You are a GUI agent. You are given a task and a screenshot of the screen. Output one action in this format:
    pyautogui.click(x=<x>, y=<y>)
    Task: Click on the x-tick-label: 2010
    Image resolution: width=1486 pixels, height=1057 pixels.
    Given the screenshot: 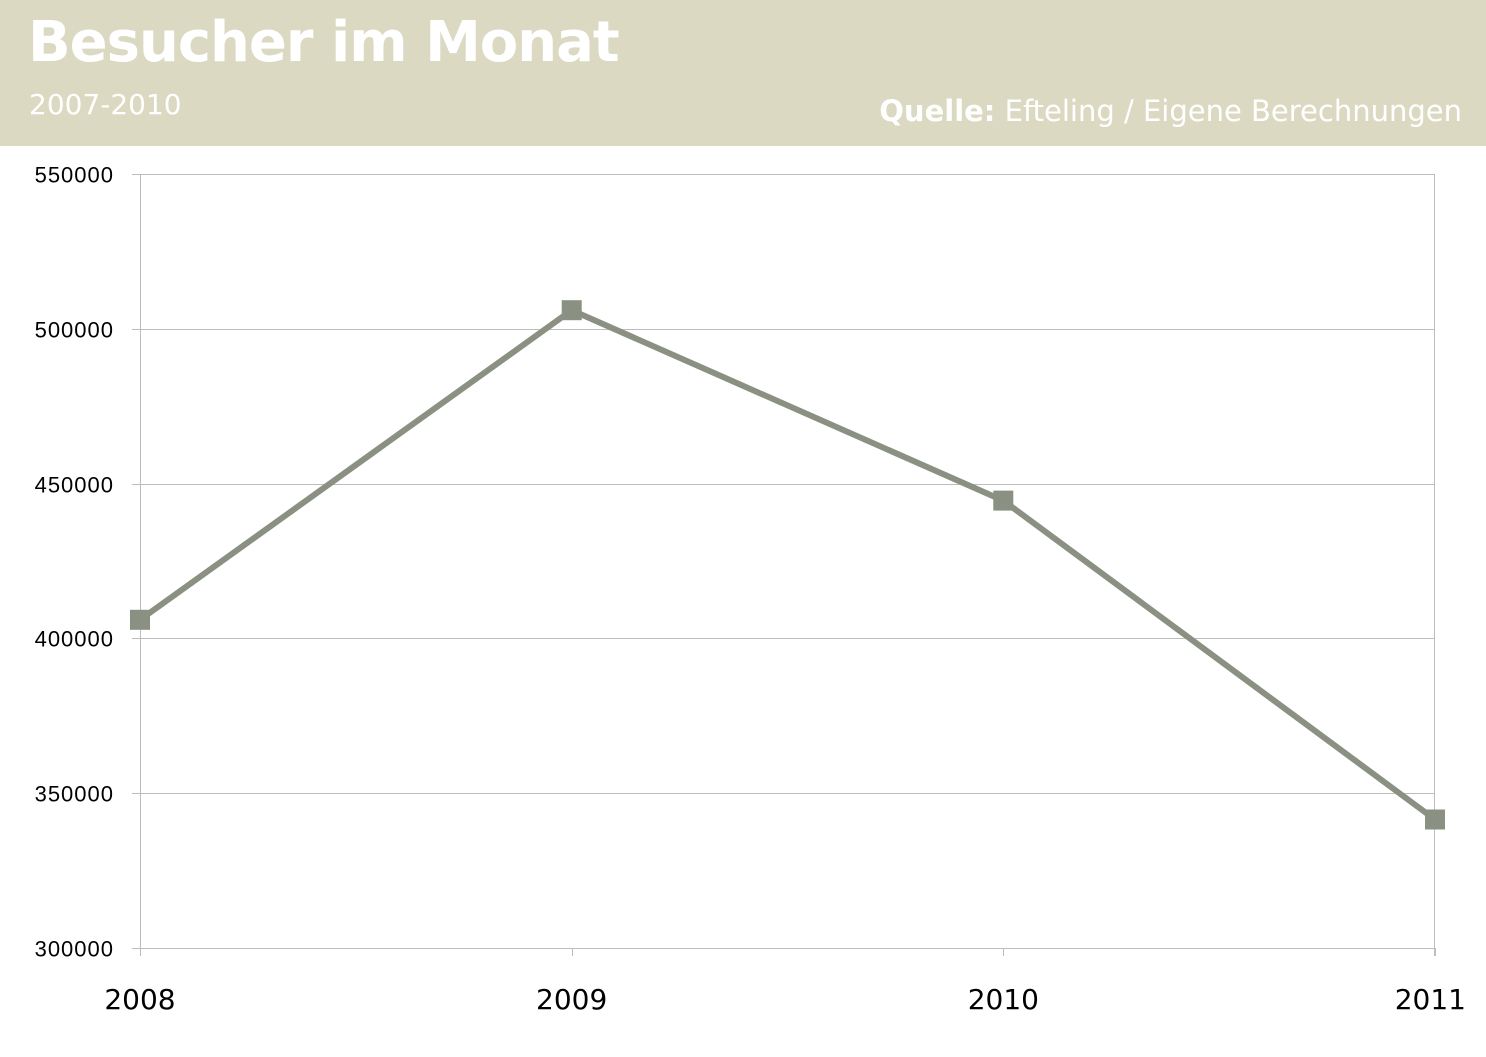 What is the action you would take?
    pyautogui.click(x=1003, y=999)
    